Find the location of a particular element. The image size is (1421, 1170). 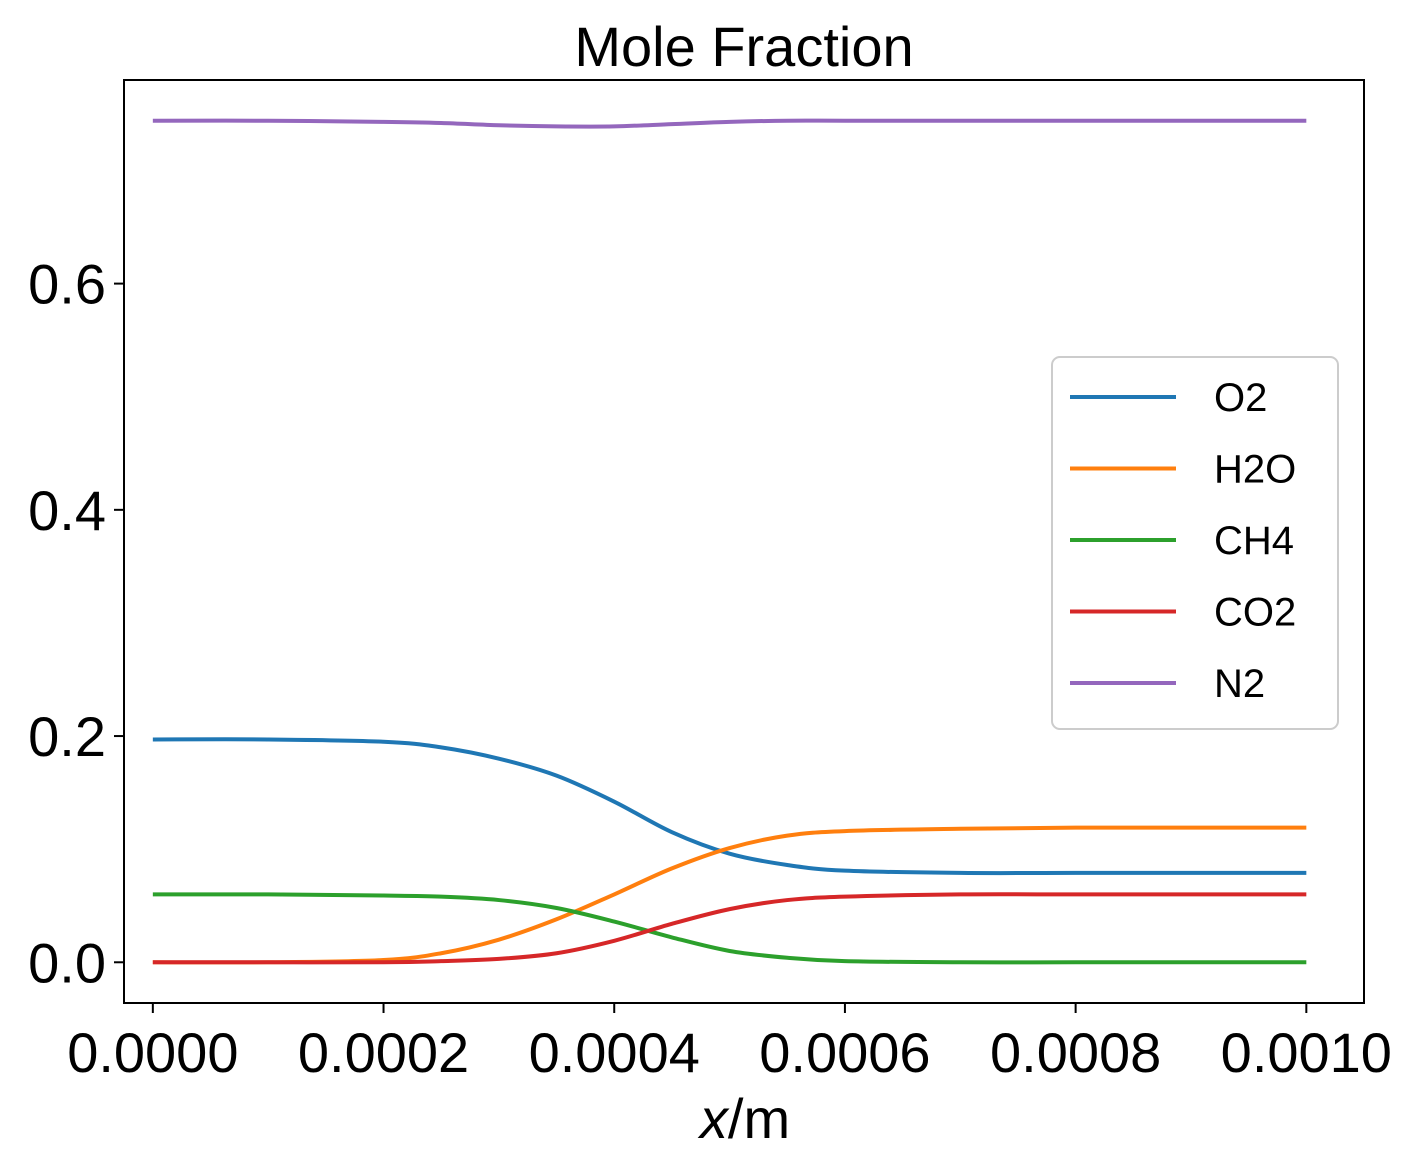

x-tick-label: 0.0002 is located at coordinates (383, 1052).